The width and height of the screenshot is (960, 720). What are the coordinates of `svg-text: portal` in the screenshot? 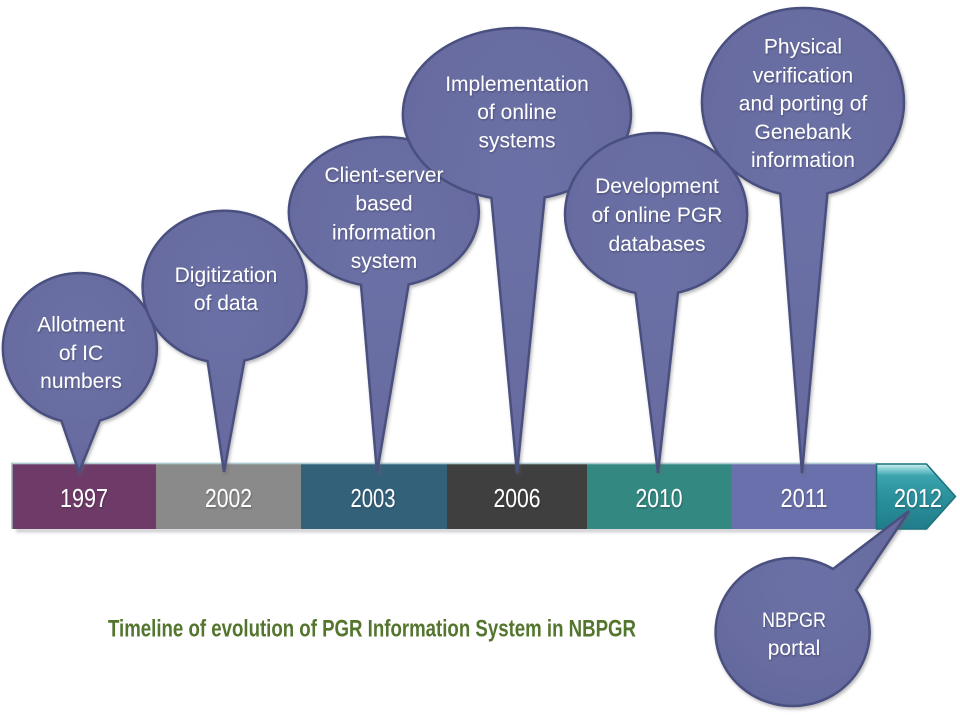 It's located at (794, 648).